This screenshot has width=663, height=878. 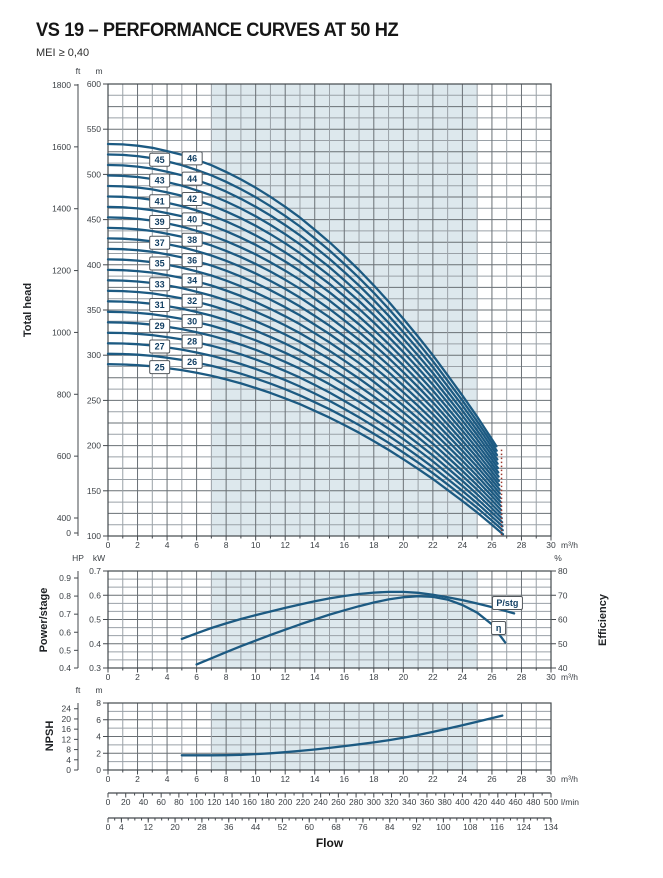 What do you see at coordinates (315, 779) in the screenshot?
I see `x-tick-label: 14` at bounding box center [315, 779].